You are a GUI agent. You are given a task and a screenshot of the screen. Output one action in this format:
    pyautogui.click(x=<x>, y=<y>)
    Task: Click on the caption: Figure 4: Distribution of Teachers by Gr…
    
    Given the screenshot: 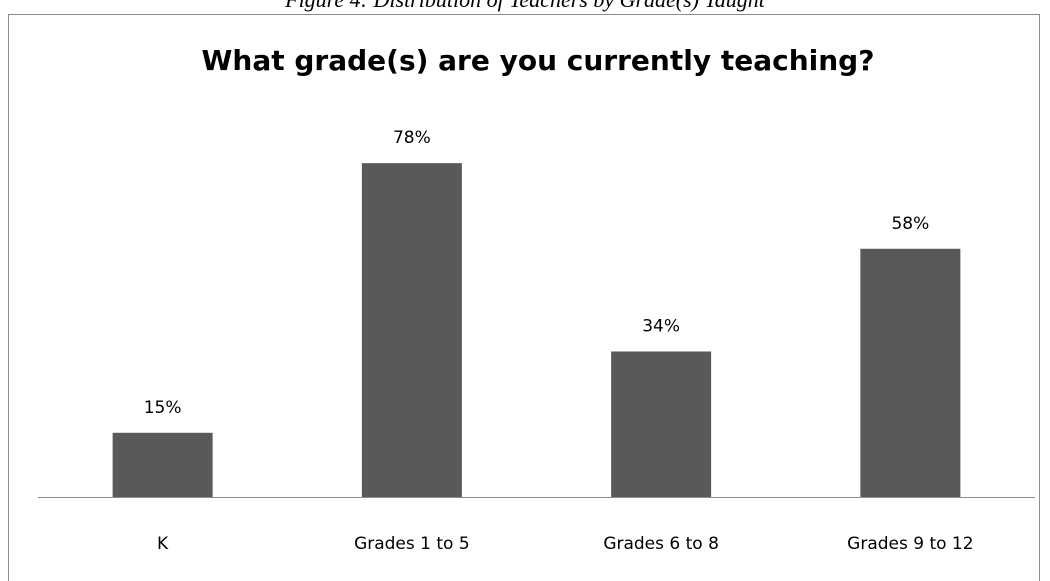 What is the action you would take?
    pyautogui.click(x=525, y=6)
    